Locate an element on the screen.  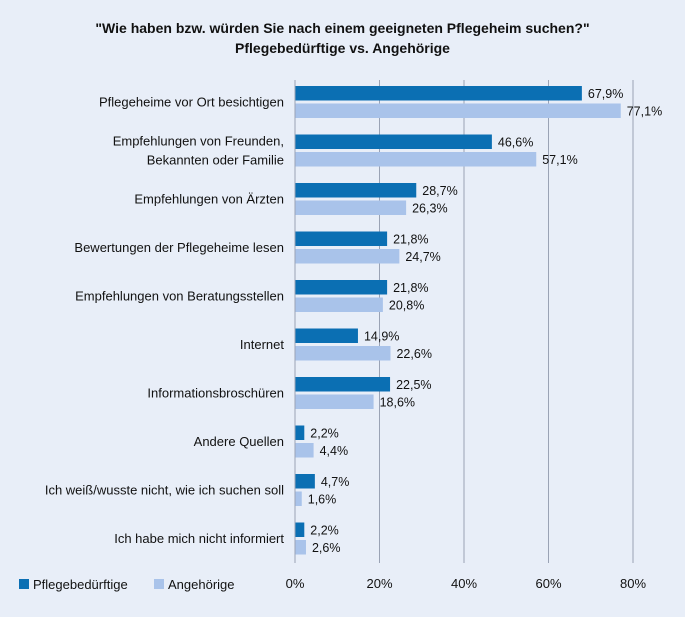
data-label: 24,7% is located at coordinates (422, 257).